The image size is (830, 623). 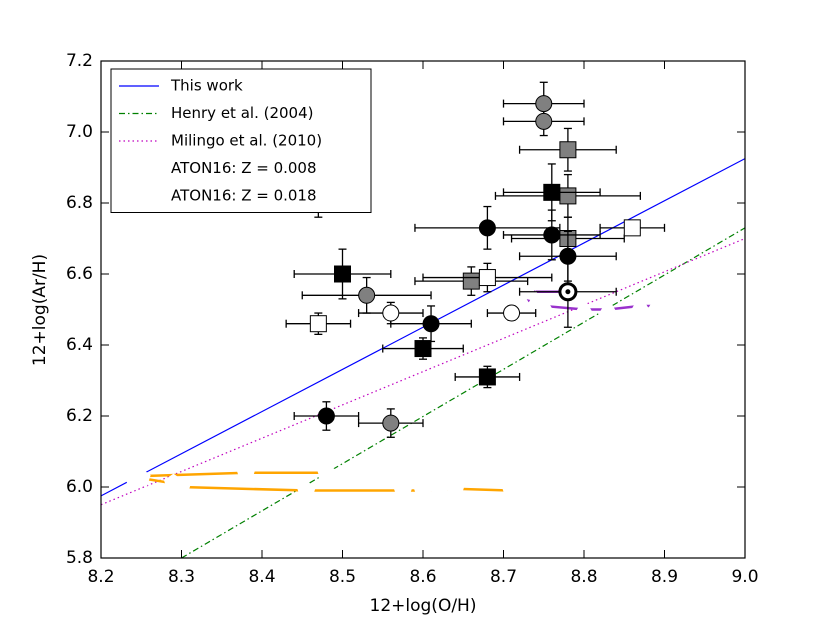 I want to click on legend-label: ATON16: Z = 0.008, so click(x=244, y=168).